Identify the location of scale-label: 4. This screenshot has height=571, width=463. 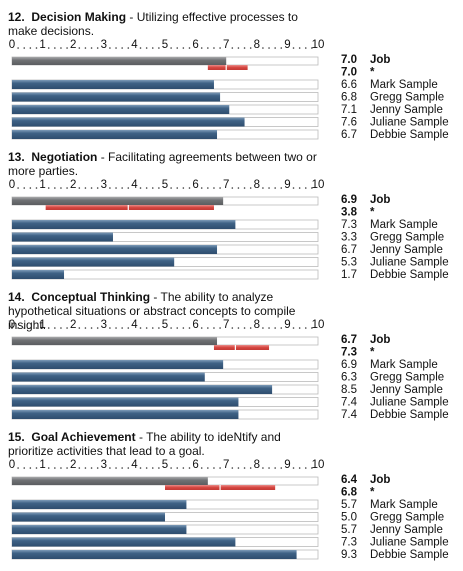
(134, 185).